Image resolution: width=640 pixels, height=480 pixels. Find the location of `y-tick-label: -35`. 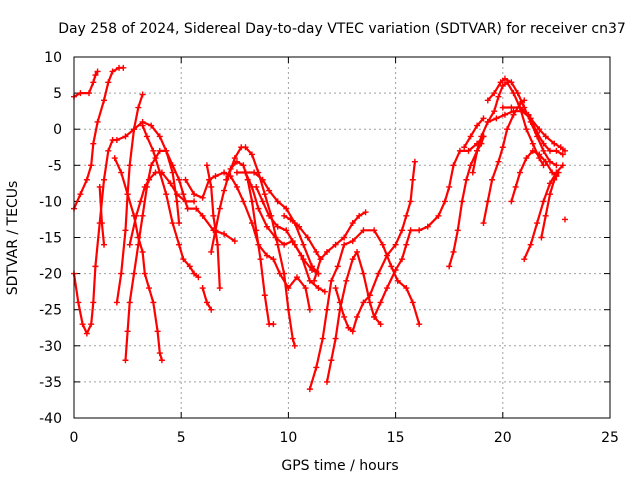

y-tick-label: -35 is located at coordinates (50, 383).